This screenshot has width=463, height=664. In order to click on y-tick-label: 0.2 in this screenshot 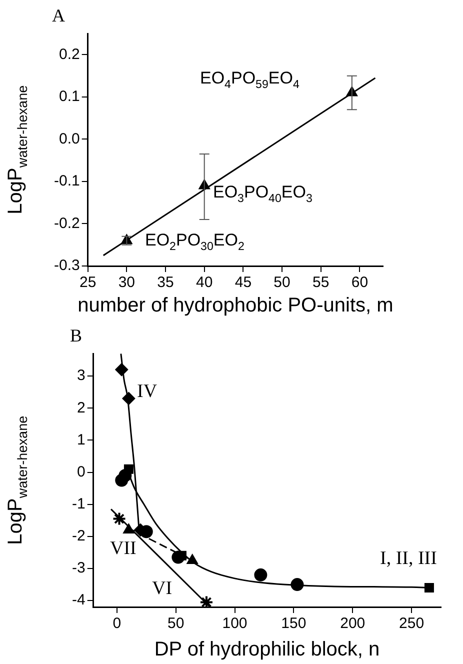, I will do `click(69, 54)`.